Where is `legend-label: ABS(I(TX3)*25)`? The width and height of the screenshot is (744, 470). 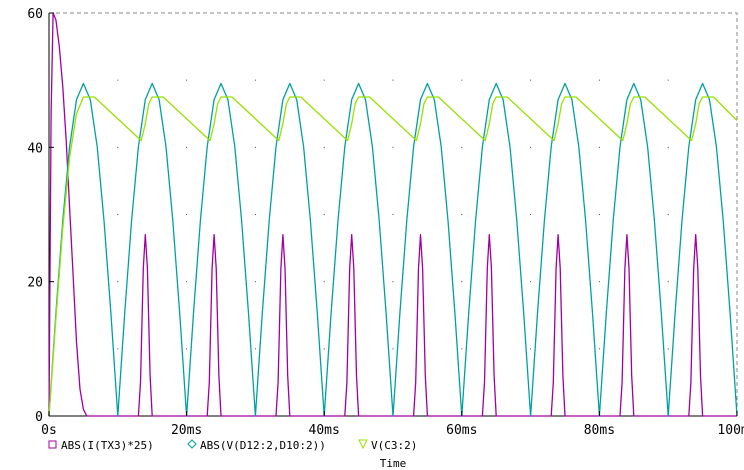
legend-label: ABS(I(TX3)*25) is located at coordinates (107, 445).